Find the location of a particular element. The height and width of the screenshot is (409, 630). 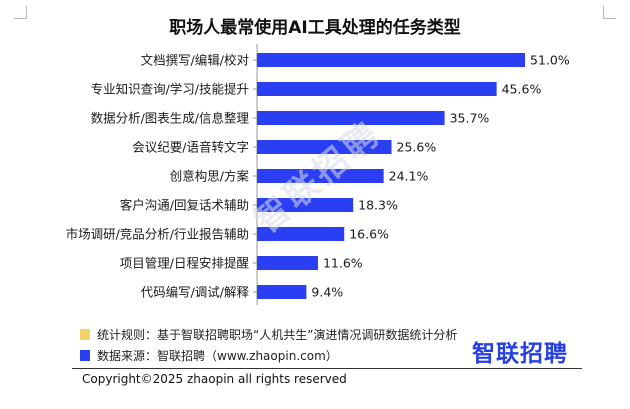

source-note: 数据来源：智联招聘（www.zhaopin.com） is located at coordinates (209, 355).